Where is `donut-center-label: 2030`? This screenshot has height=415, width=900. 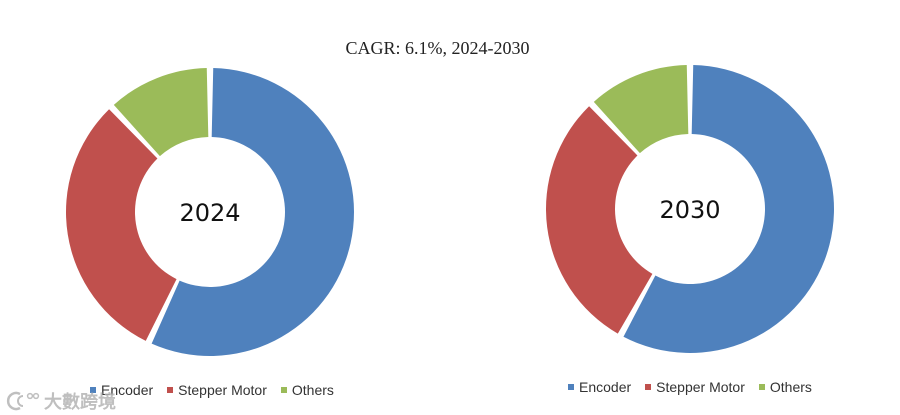 donut-center-label: 2030 is located at coordinates (689, 210).